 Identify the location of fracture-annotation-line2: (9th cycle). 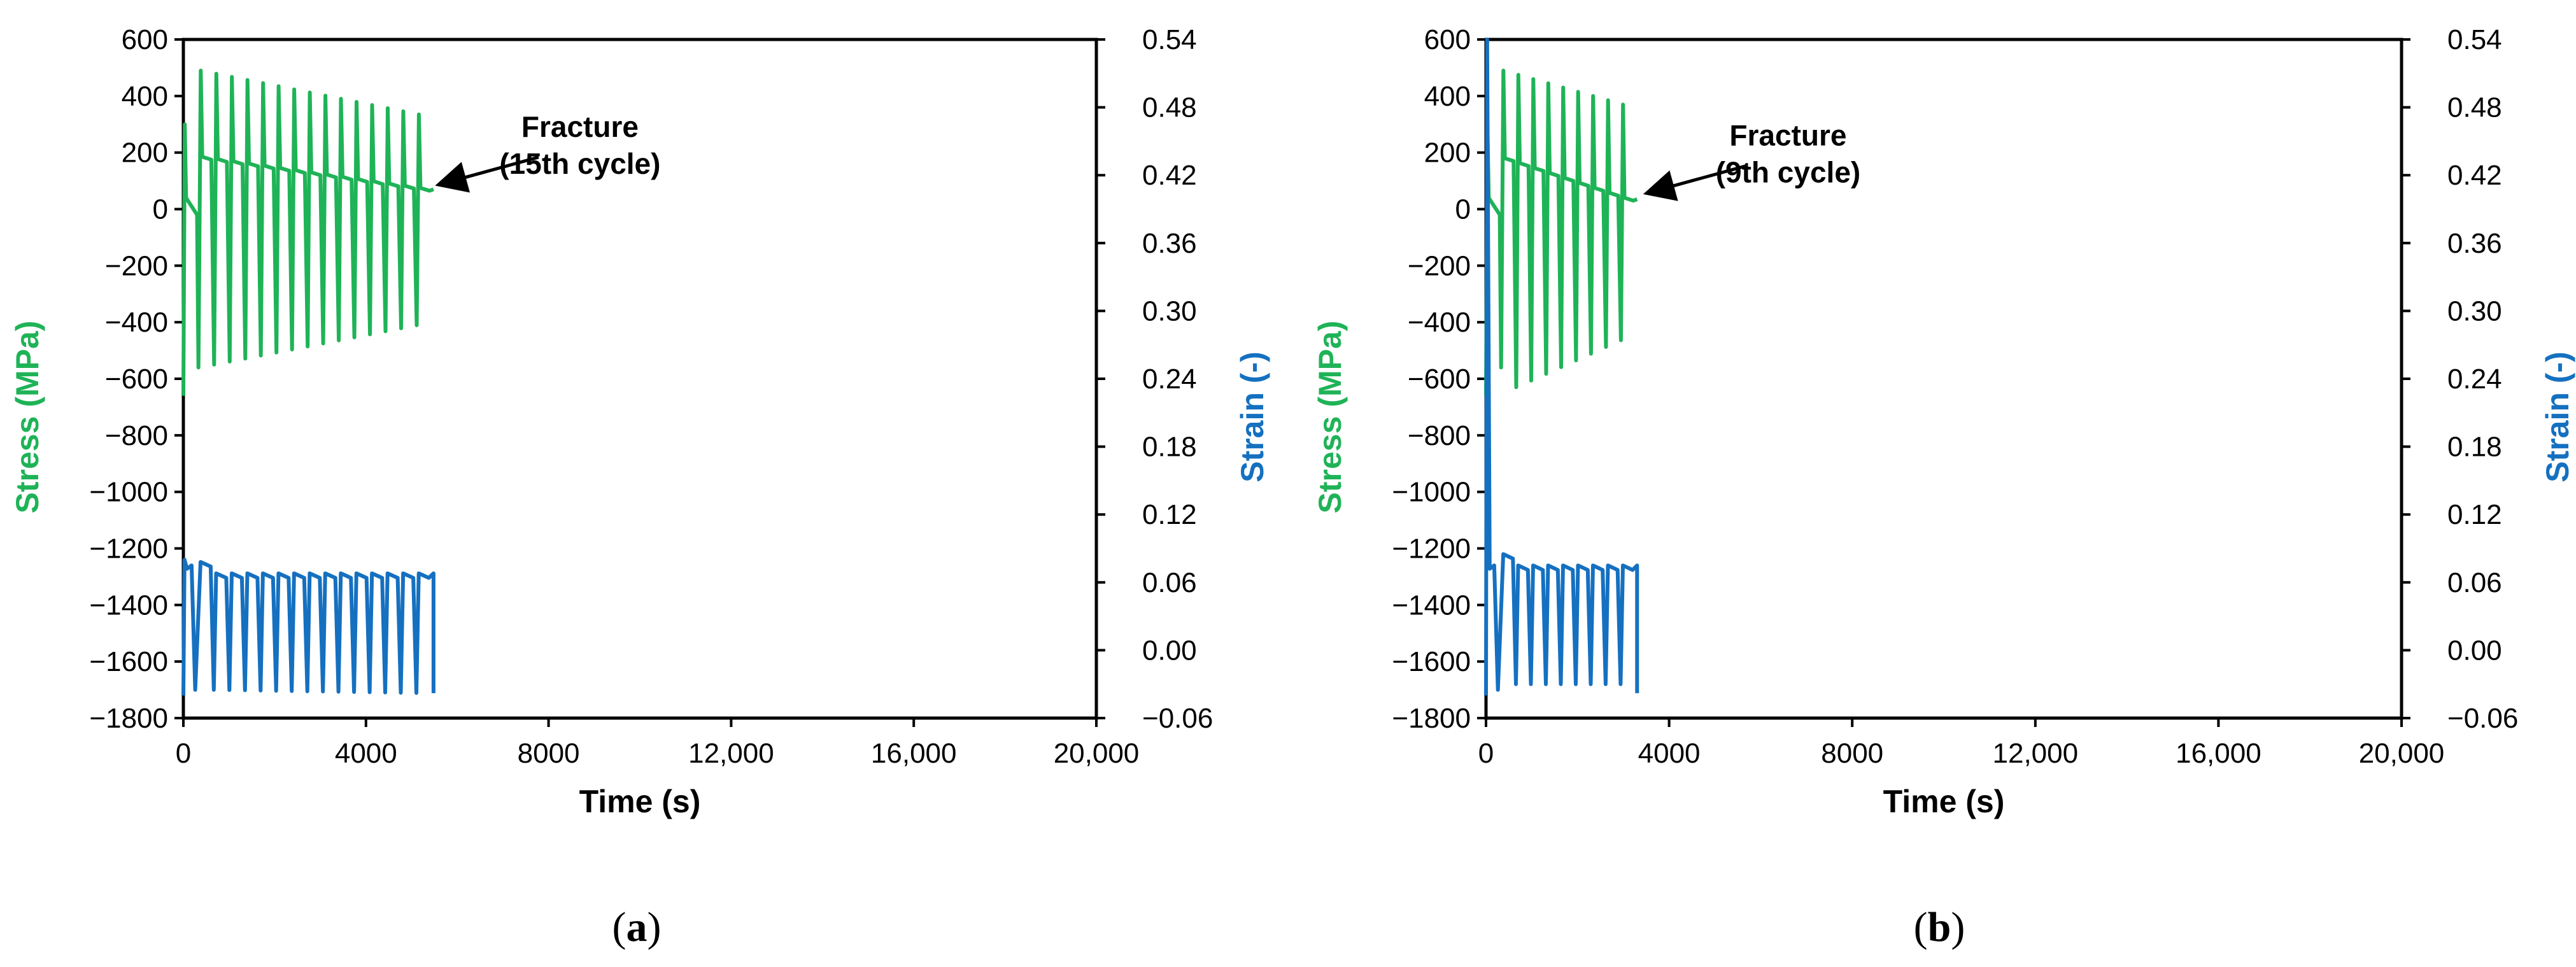
(1788, 172).